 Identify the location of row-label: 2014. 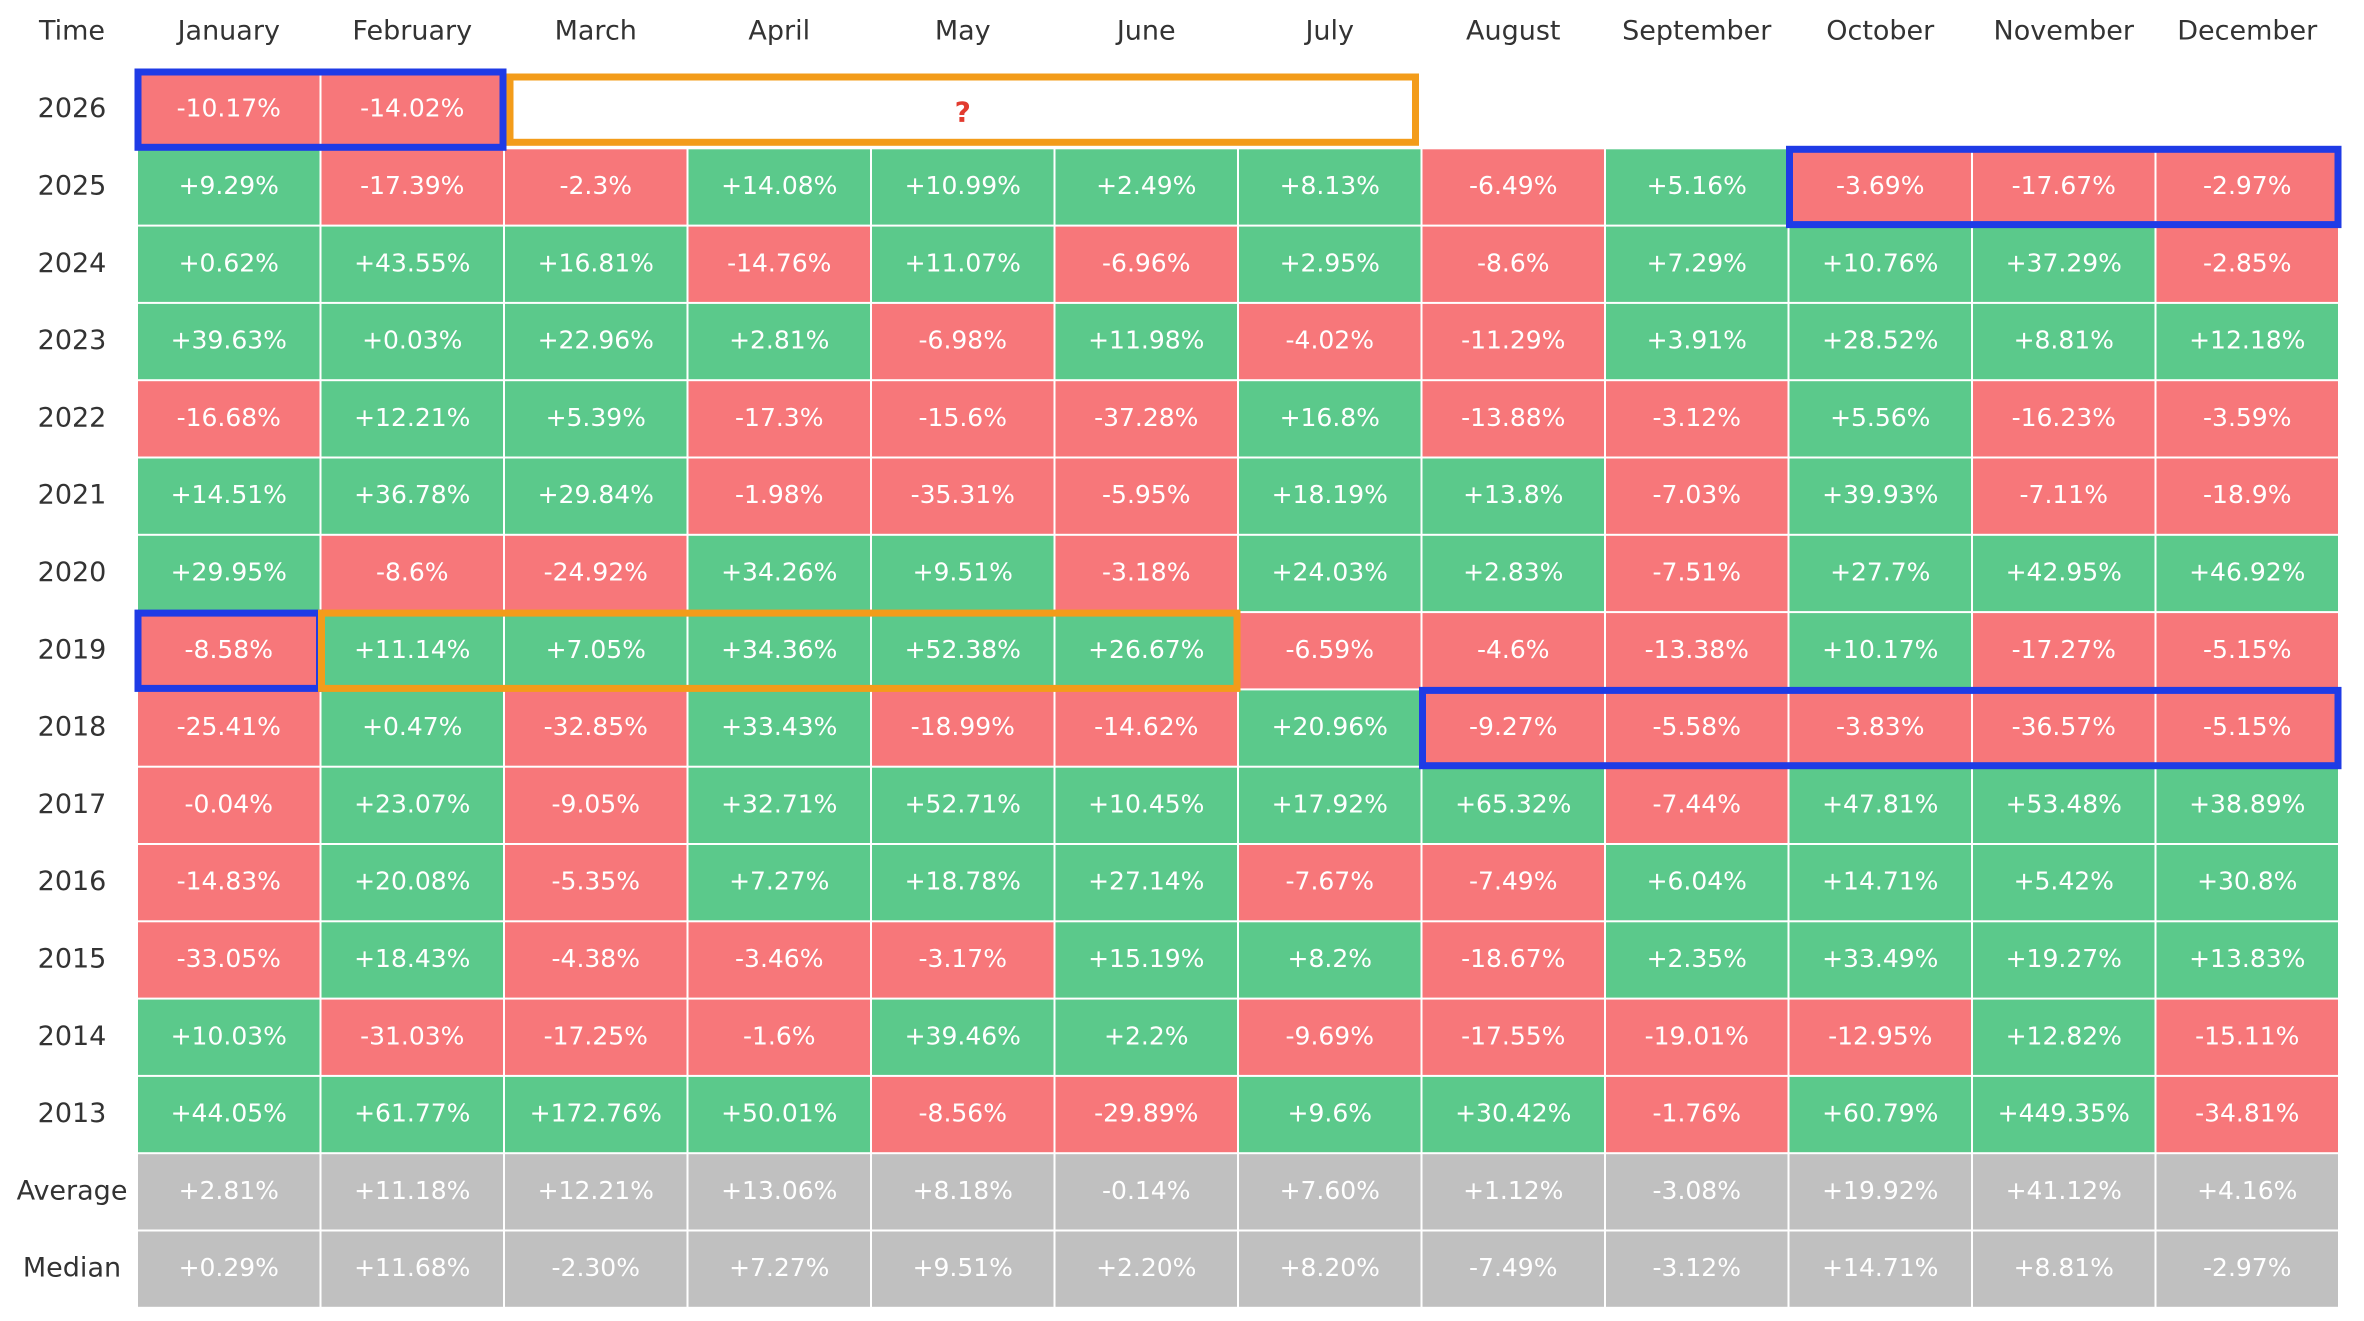
(72, 1036).